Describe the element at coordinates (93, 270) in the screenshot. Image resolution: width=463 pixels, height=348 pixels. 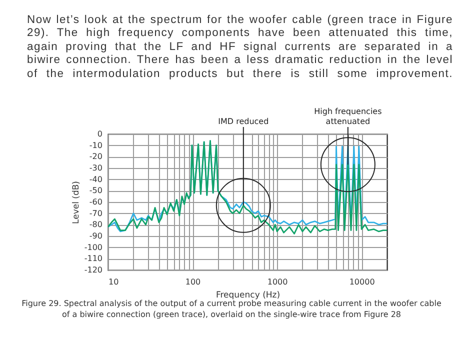
I see `y-tick-label: -120` at that location.